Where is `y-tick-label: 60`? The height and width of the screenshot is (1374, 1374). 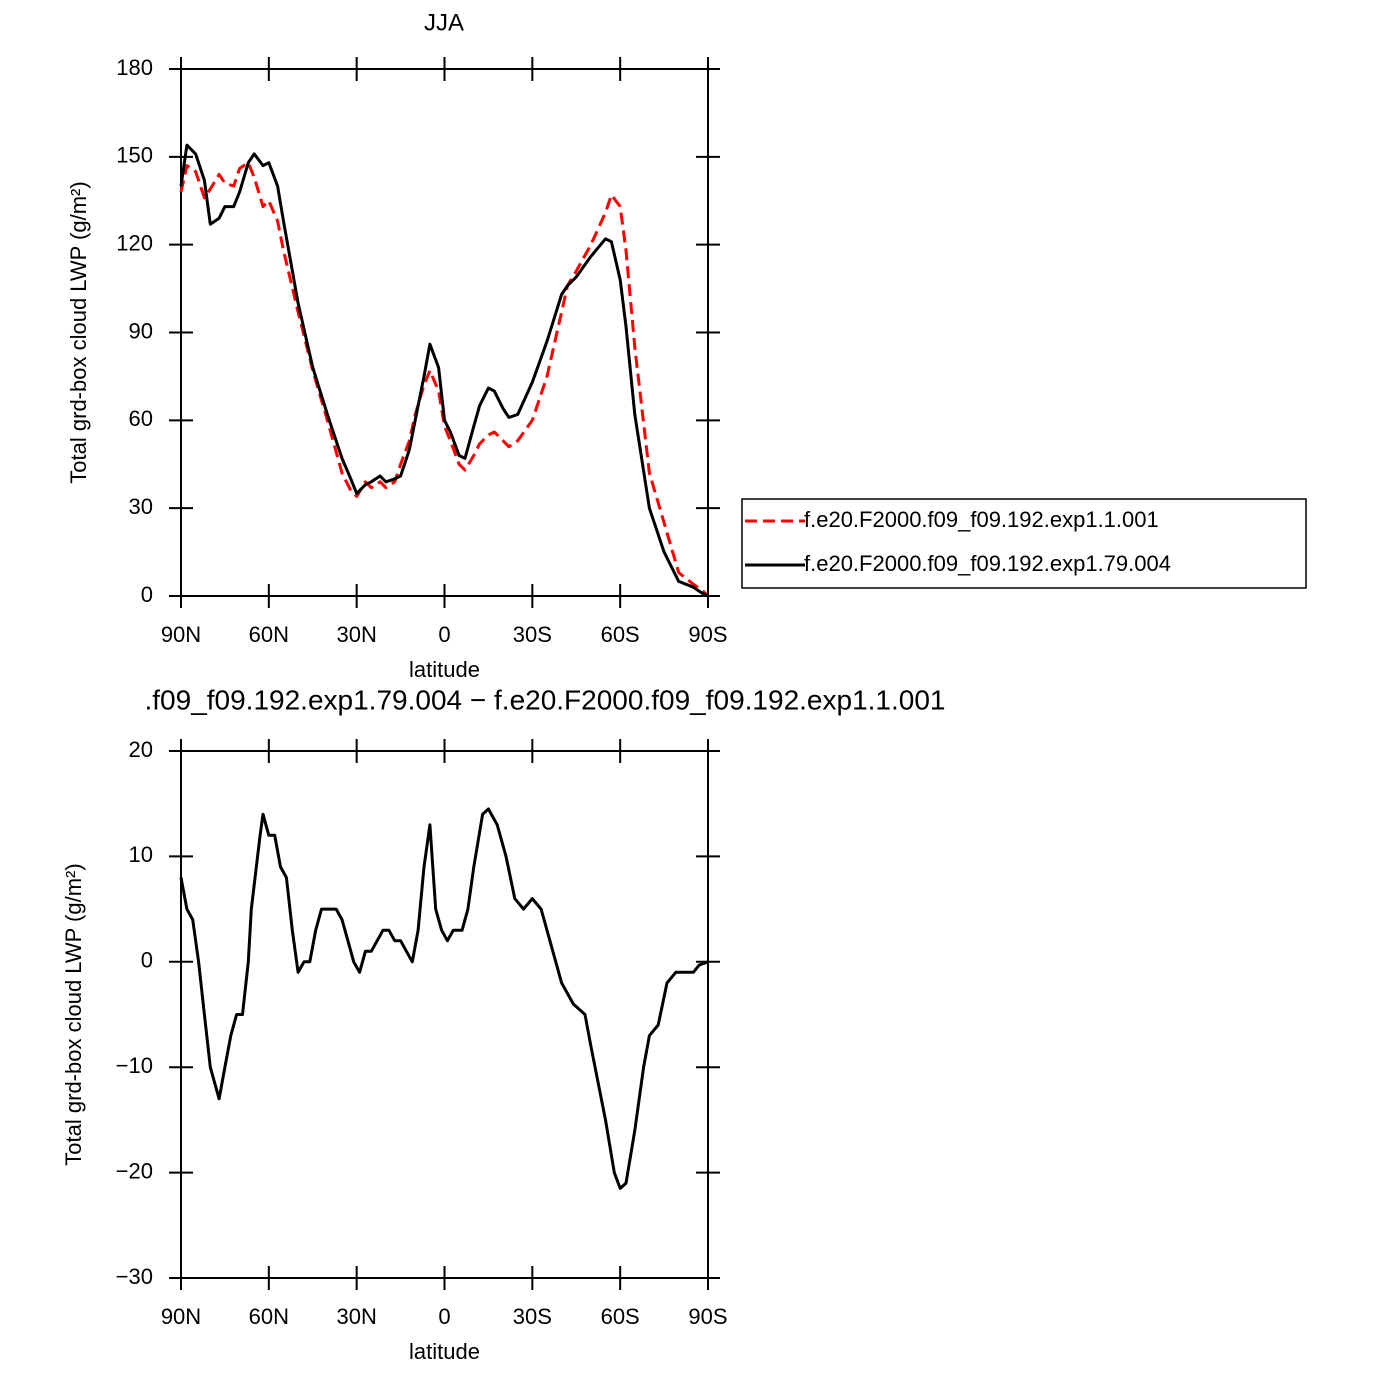
y-tick-label: 60 is located at coordinates (141, 418).